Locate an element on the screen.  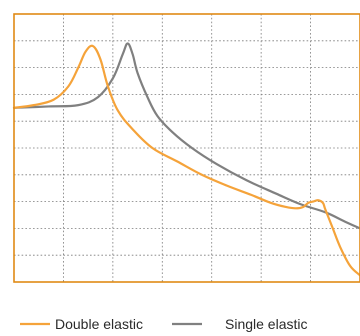
legend-label-double-elastic: Double elastic is located at coordinates (99, 324).